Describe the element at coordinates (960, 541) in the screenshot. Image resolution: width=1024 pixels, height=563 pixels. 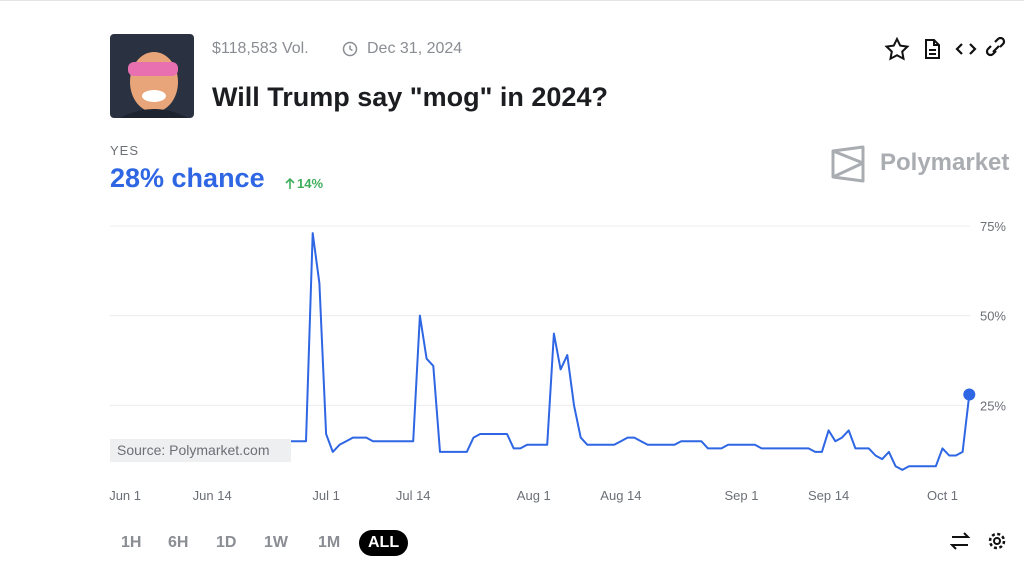
I see `swap-icon` at that location.